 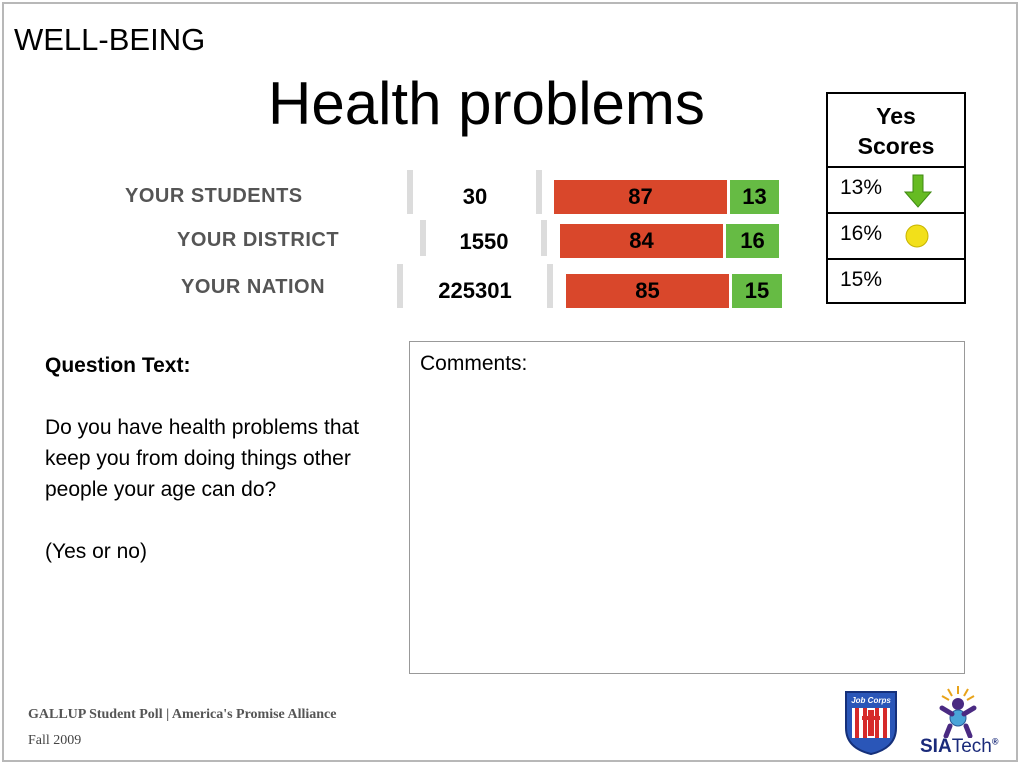 What do you see at coordinates (253, 287) in the screenshot?
I see `row-label: YOUR NATION` at bounding box center [253, 287].